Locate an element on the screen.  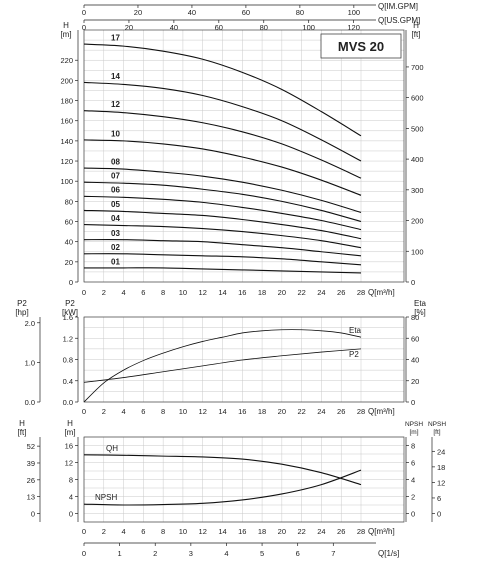
y-axis-right-label: Eta is located at coordinates (420, 303).